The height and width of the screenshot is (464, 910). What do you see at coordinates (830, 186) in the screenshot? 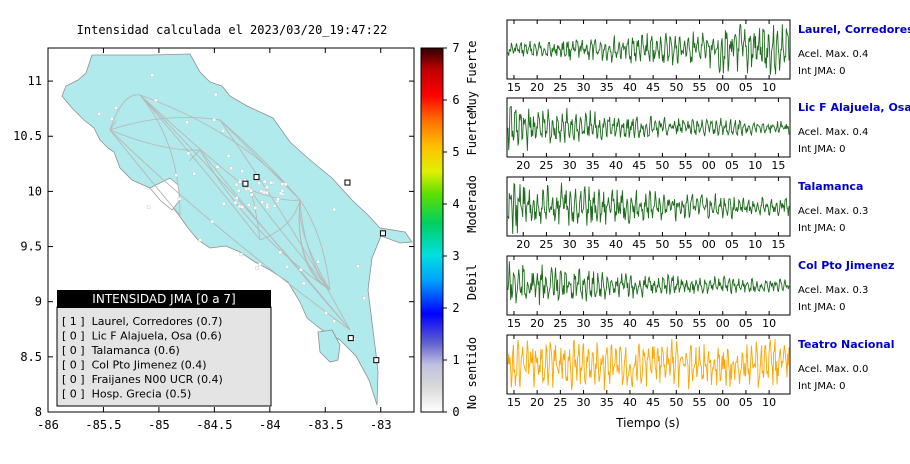
I see `station-name: Talamanca` at bounding box center [830, 186].